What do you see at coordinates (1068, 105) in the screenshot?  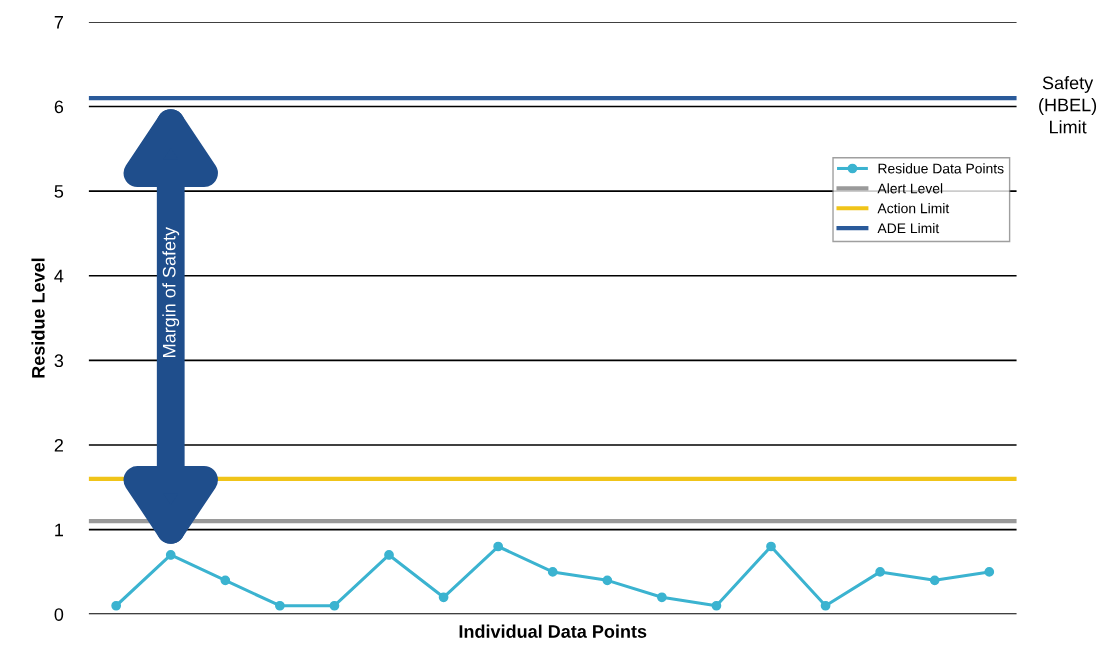 I see `text: Safety (HBEL) Limit` at bounding box center [1068, 105].